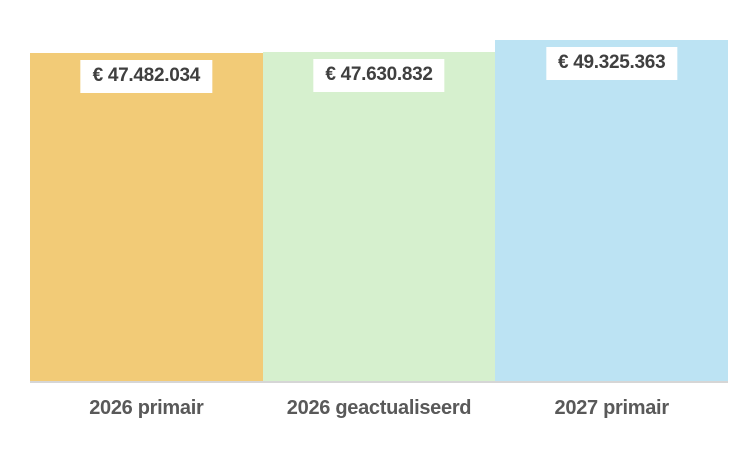 The height and width of the screenshot is (452, 752). What do you see at coordinates (146, 76) in the screenshot?
I see `bar-value-label: € 47.482.034` at bounding box center [146, 76].